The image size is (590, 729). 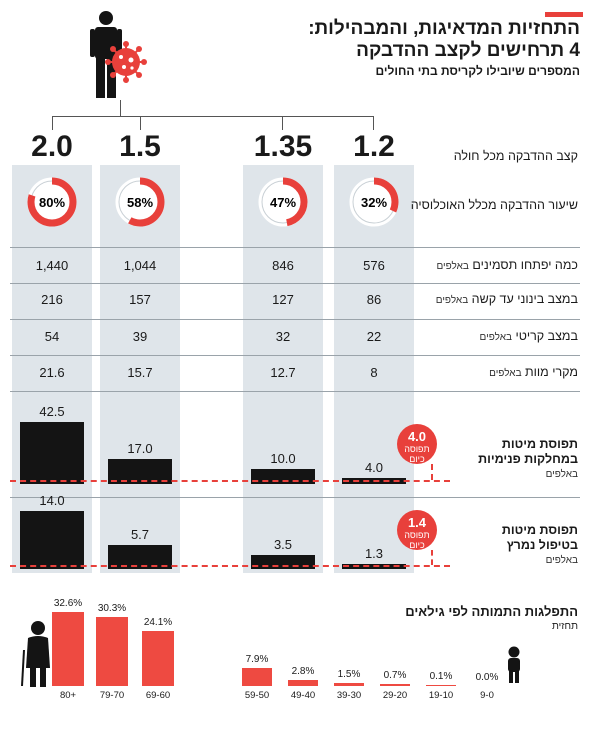 I want to click on donut-pct-label: 80%, so click(x=52, y=202).